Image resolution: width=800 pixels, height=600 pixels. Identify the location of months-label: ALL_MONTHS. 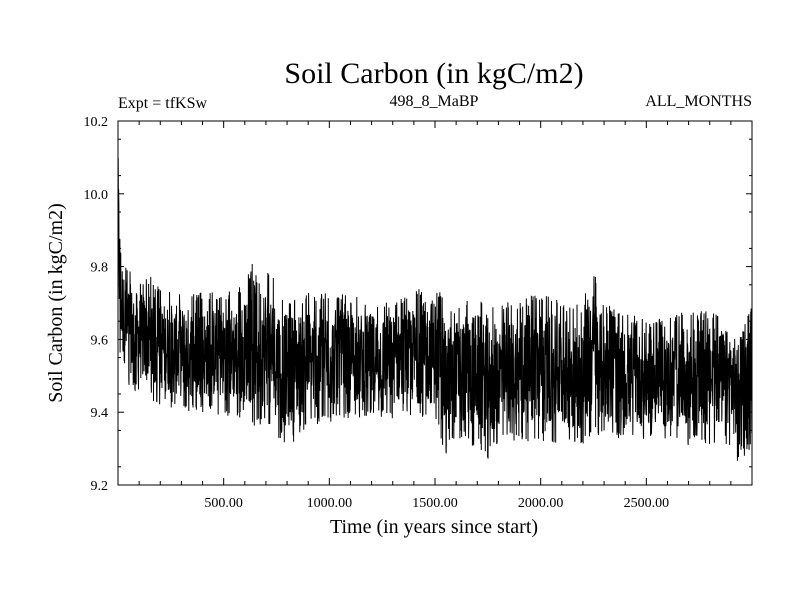
(698, 101).